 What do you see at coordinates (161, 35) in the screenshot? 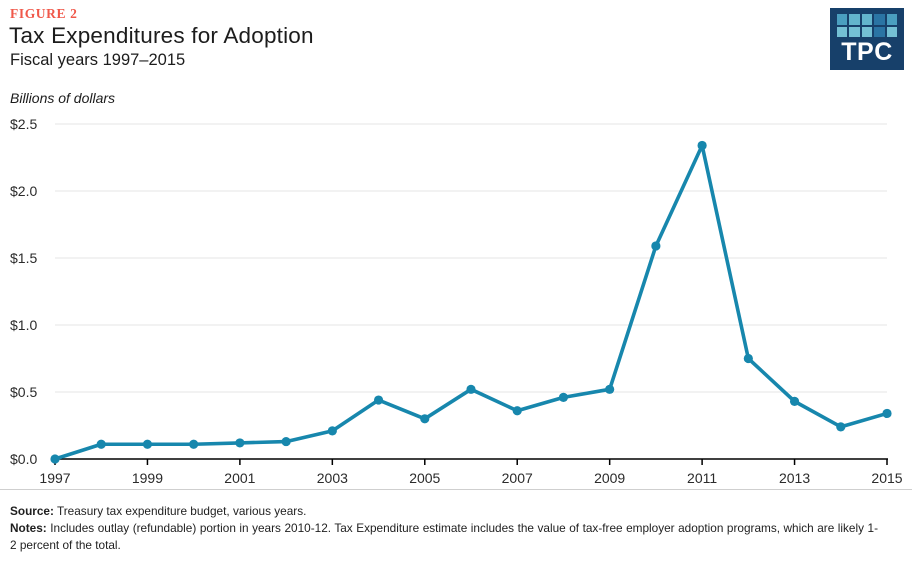
I see `chart-title: Tax Expenditures for Adoption` at bounding box center [161, 35].